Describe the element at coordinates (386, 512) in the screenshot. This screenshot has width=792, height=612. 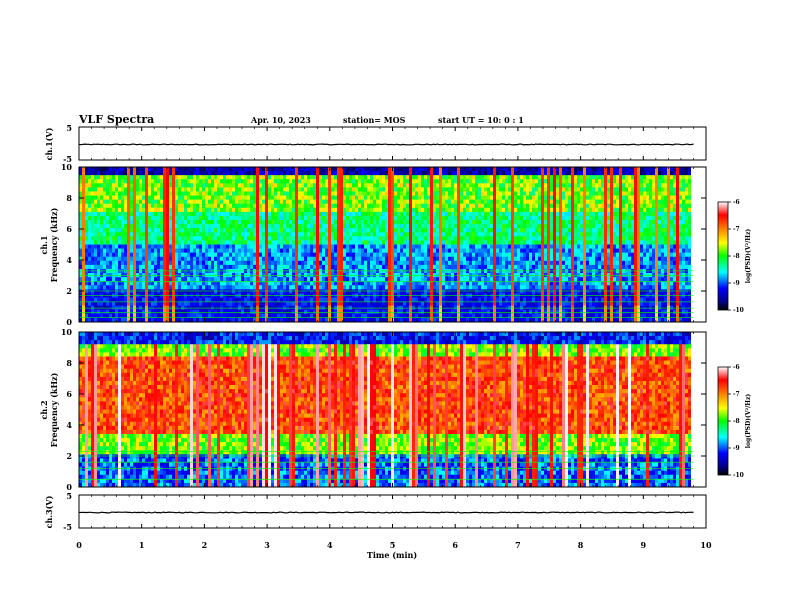
I see `ch3-voltage-trace` at that location.